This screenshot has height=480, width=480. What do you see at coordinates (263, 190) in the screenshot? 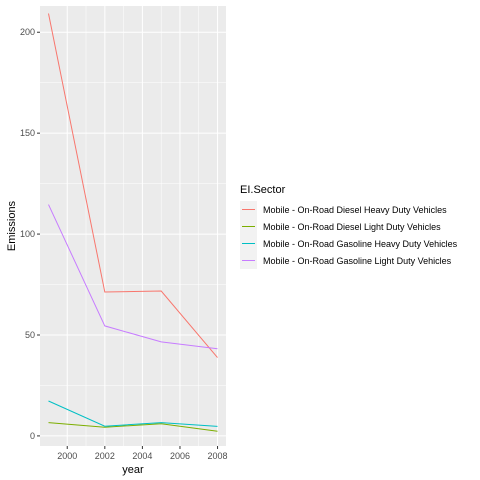
I see `legend-title: EI.Sector` at bounding box center [263, 190].